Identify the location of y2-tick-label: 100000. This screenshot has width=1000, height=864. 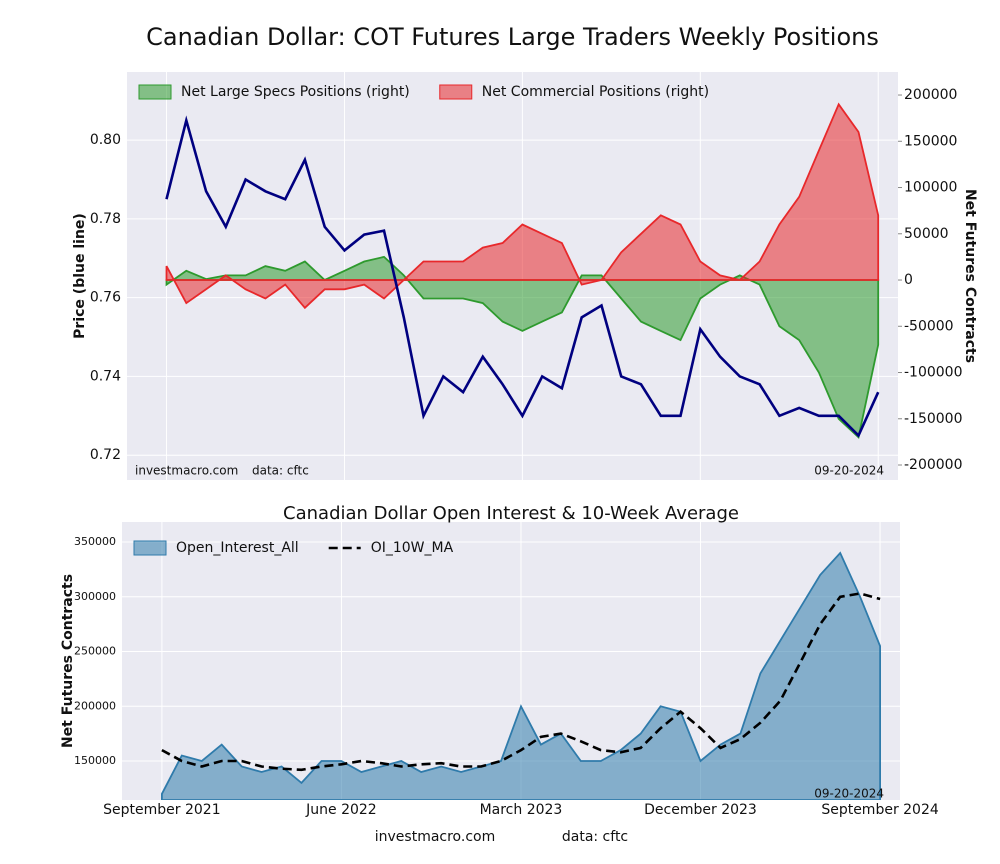
(930, 188).